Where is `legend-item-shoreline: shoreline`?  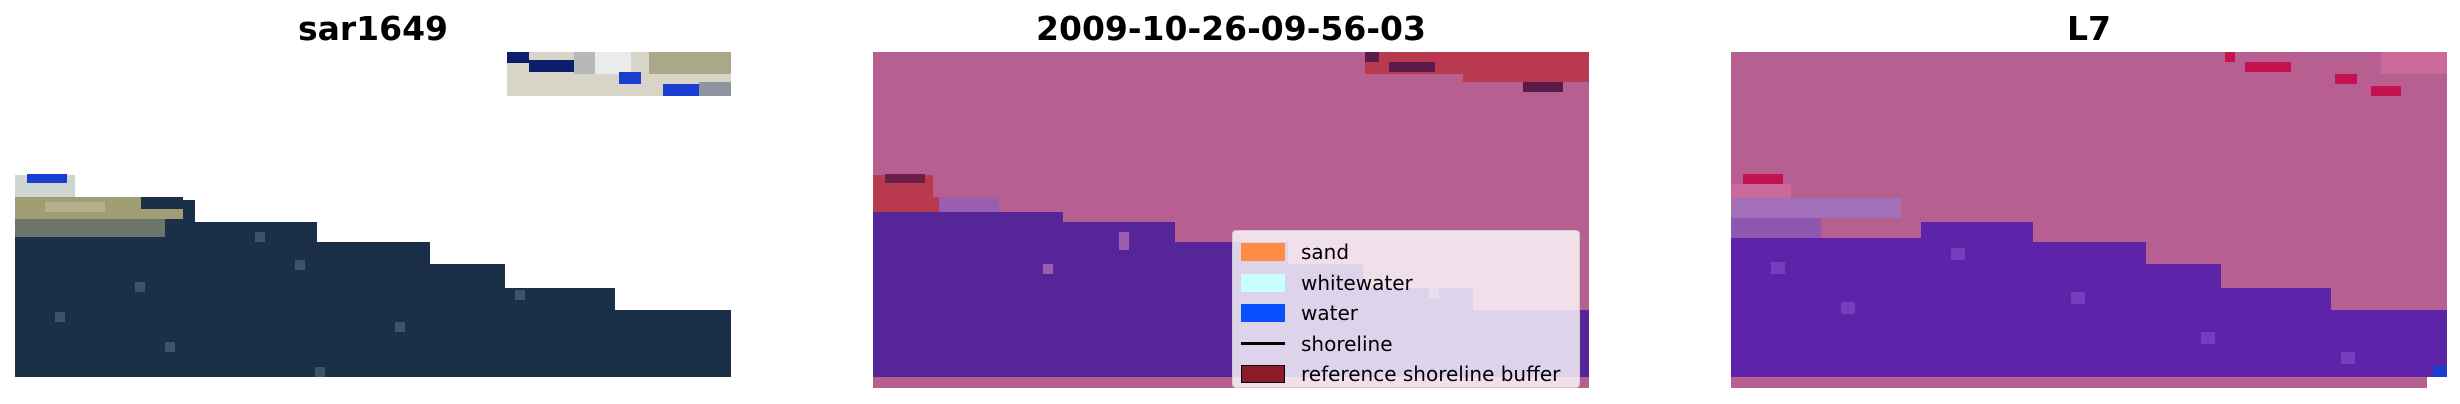
legend-item-shoreline: shoreline is located at coordinates (1406, 344).